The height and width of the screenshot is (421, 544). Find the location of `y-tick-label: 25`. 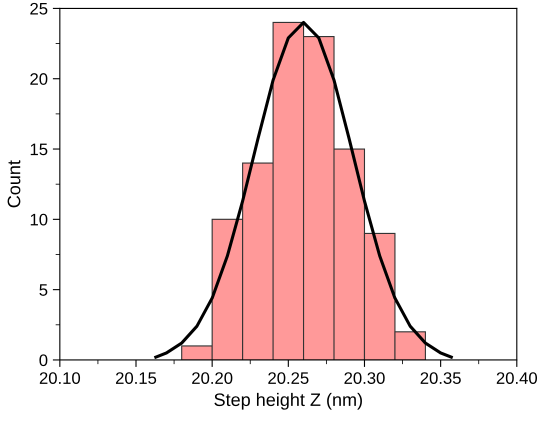

y-tick-label: 25 is located at coordinates (39, 8).